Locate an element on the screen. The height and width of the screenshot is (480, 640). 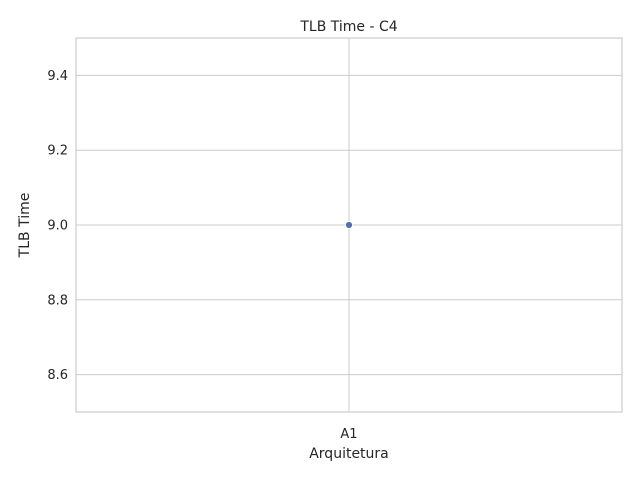
x-axis-label: Arquitetura is located at coordinates (349, 454).